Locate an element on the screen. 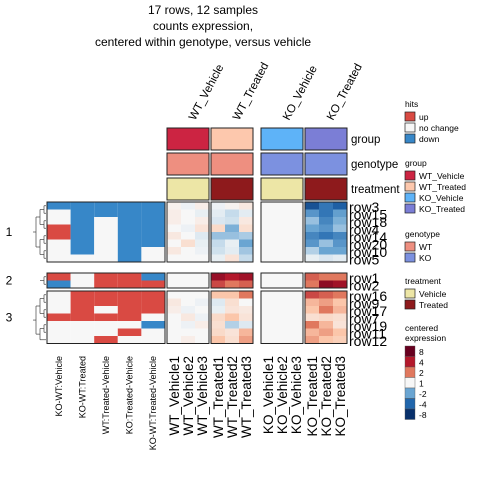 This screenshot has height=480, width=480. heat-cell-row9-WT_Vehicle2 is located at coordinates (188, 302).